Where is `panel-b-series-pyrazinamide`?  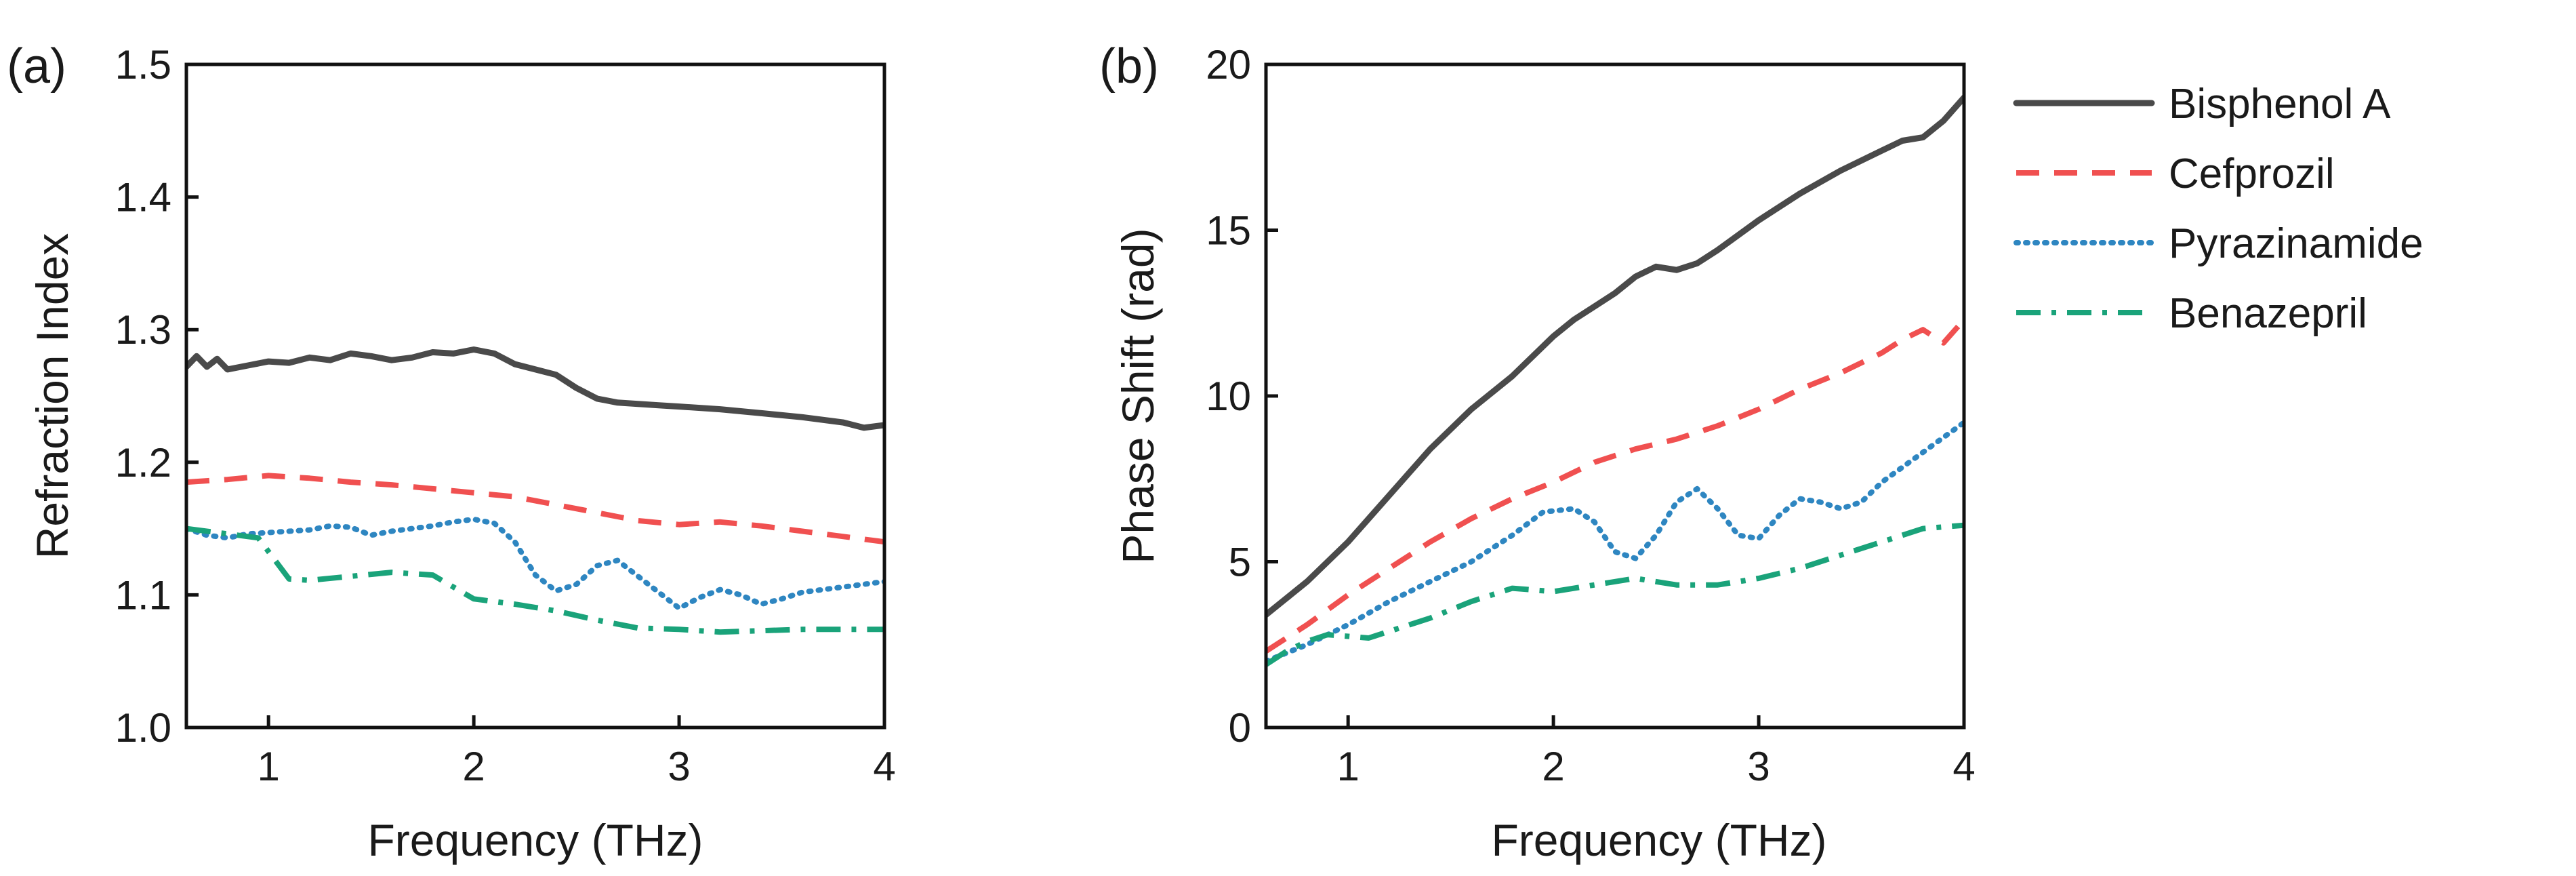 panel-b-series-pyrazinamide is located at coordinates (1615, 542).